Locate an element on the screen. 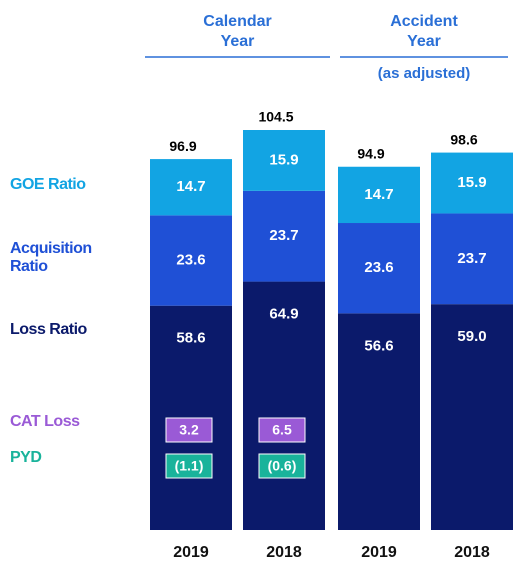 This screenshot has width=514, height=565. segment-label: 58.6 is located at coordinates (190, 338).